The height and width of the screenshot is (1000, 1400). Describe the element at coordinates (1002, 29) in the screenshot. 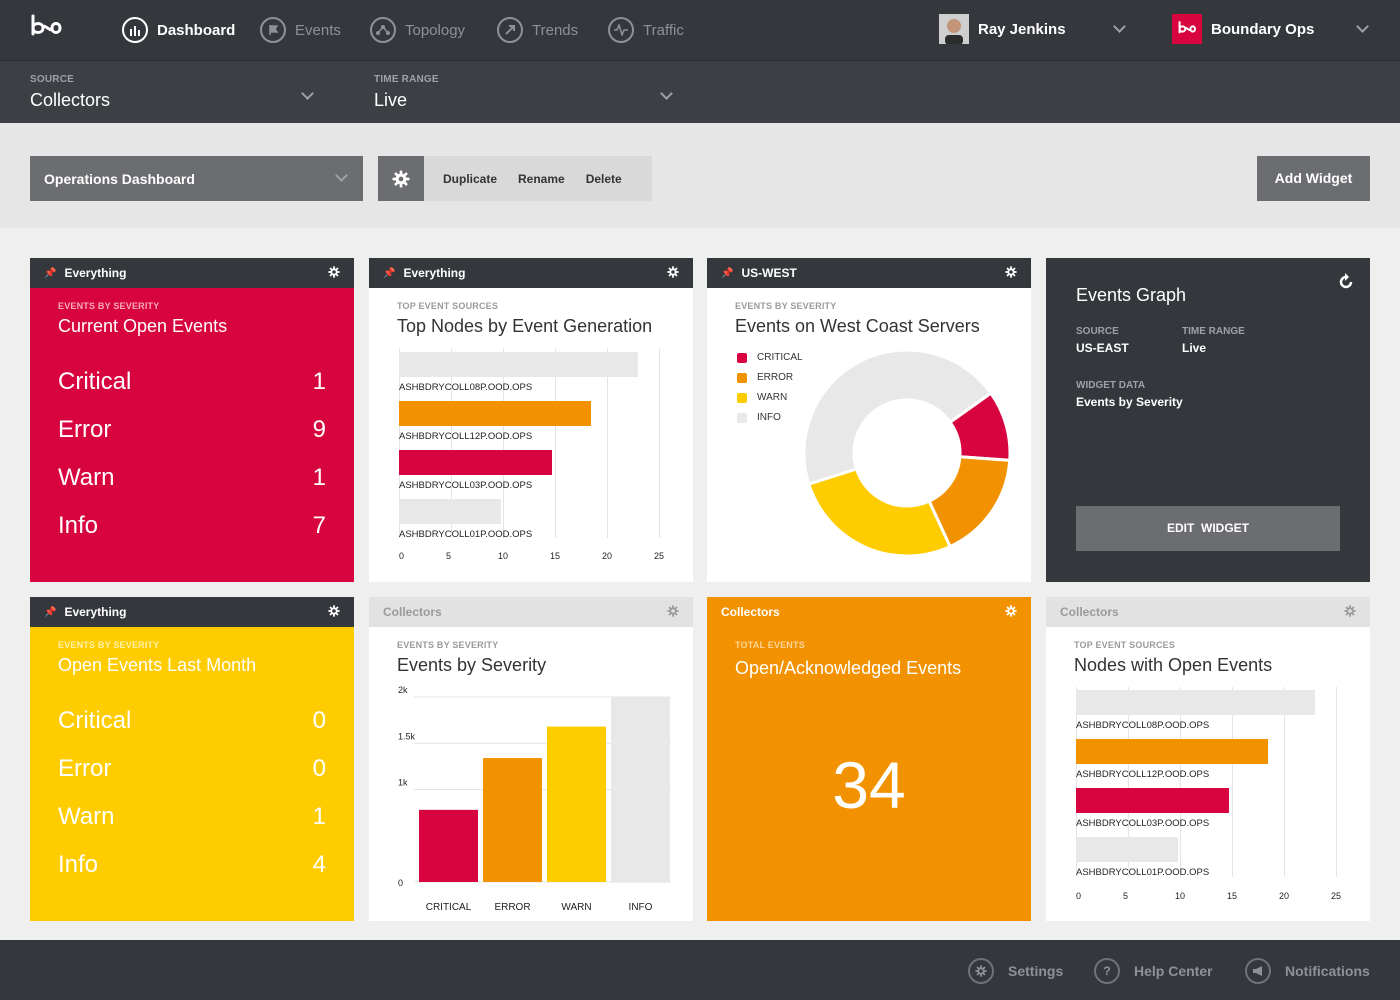

I see `user-menu: Ray Jenkins` at that location.